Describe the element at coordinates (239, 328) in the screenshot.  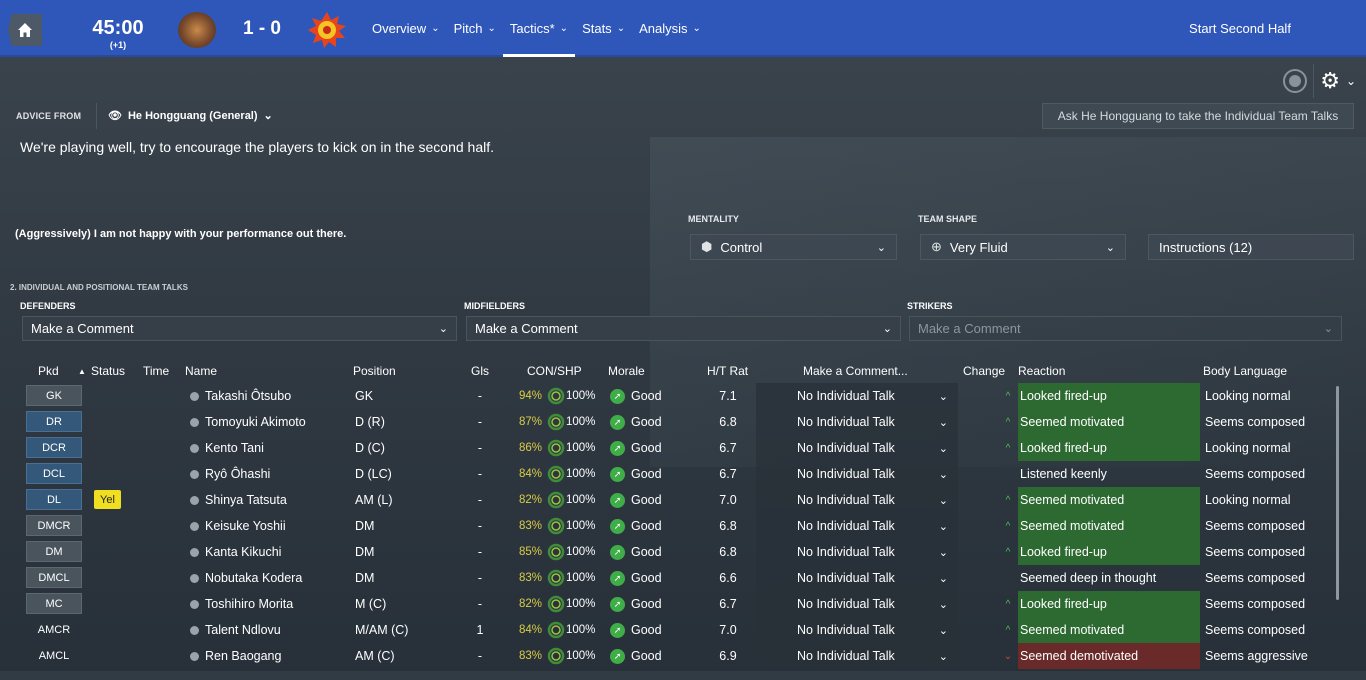
I see `defenders-comment-dropdown: Make a Comment ⌄` at that location.